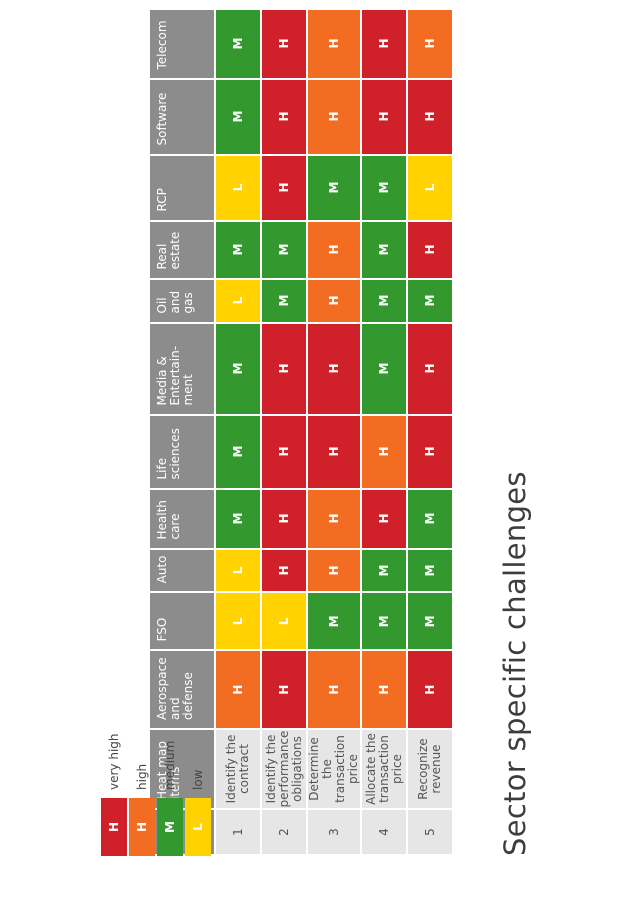  What do you see at coordinates (238, 832) in the screenshot?
I see `step-number: 1` at bounding box center [238, 832].